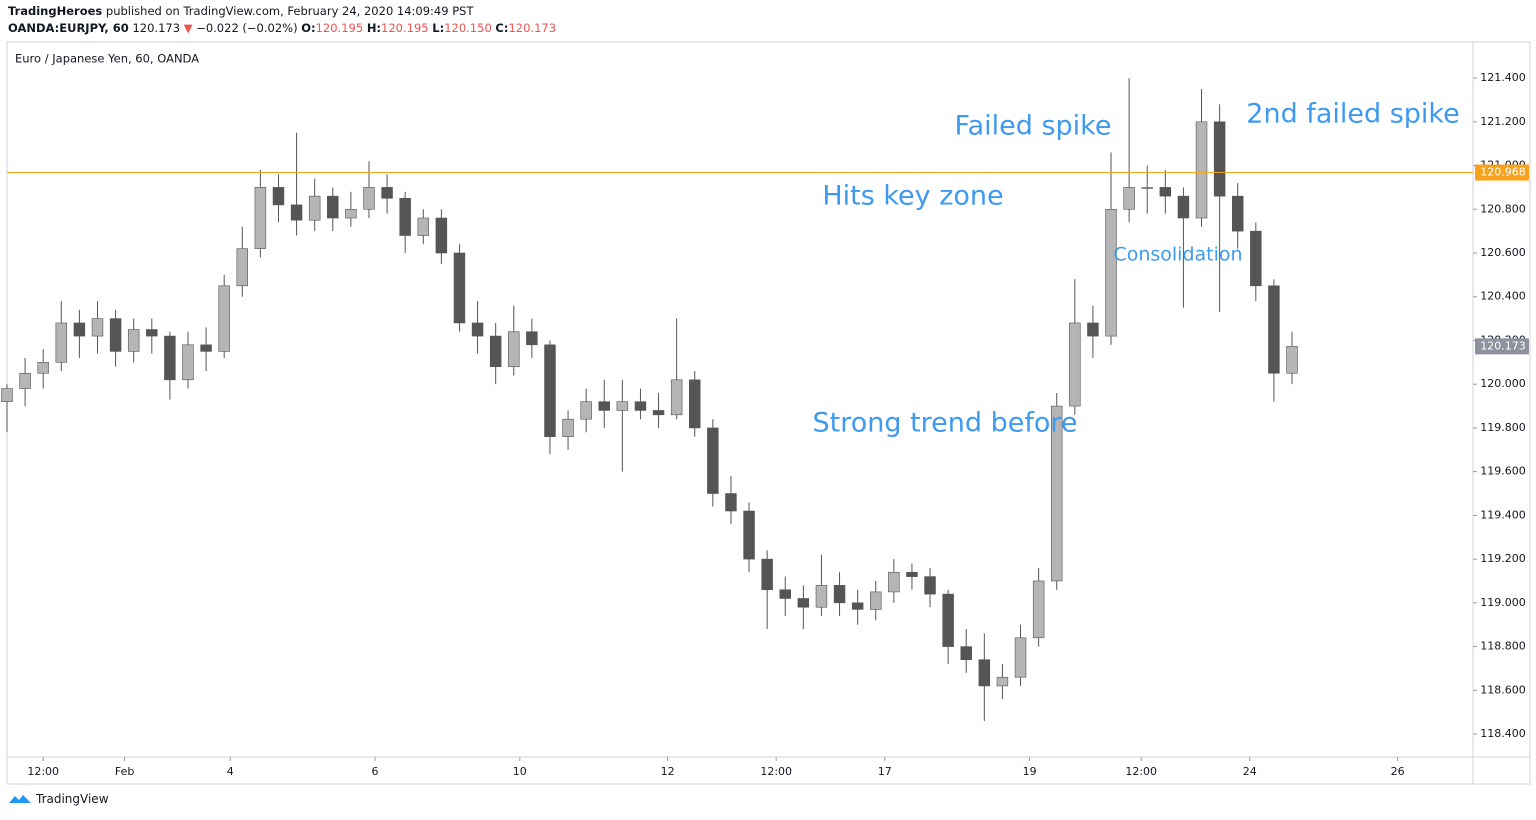 The height and width of the screenshot is (820, 1536). What do you see at coordinates (405, 28) in the screenshot?
I see `h-value: 120.195` at bounding box center [405, 28].